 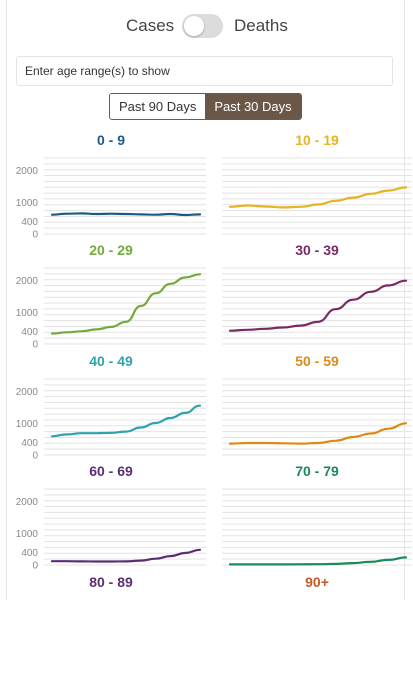 What do you see at coordinates (6, 300) in the screenshot?
I see `page-left-border` at bounding box center [6, 300].